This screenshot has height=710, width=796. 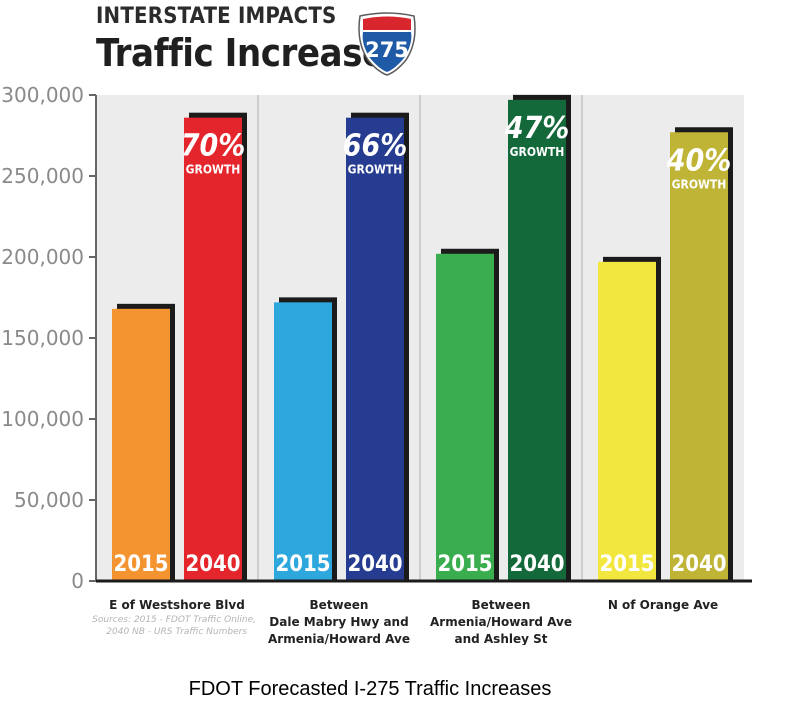 What do you see at coordinates (537, 128) in the screenshot?
I see `growth-percent-label: 47%` at bounding box center [537, 128].